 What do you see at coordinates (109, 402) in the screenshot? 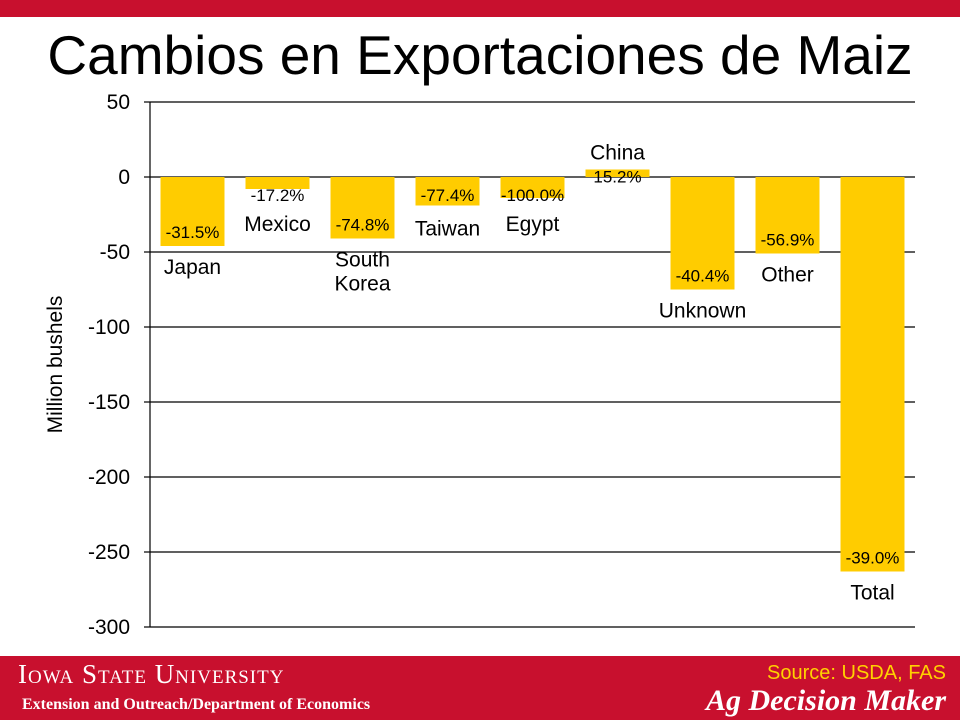
I see `y-tick-label: -150` at bounding box center [109, 402].